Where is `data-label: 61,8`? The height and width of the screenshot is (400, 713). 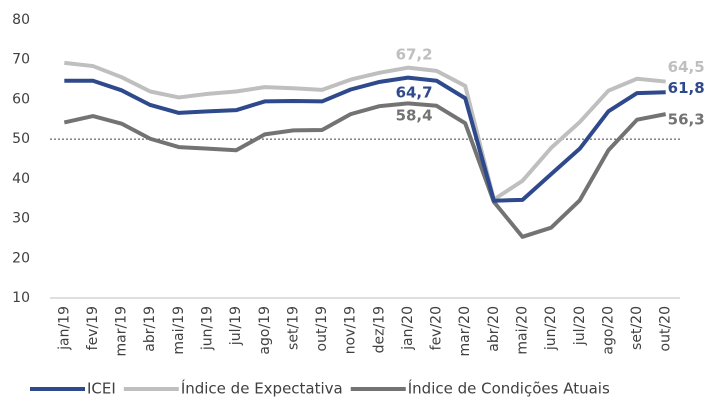
data-label: 61,8 is located at coordinates (686, 88).